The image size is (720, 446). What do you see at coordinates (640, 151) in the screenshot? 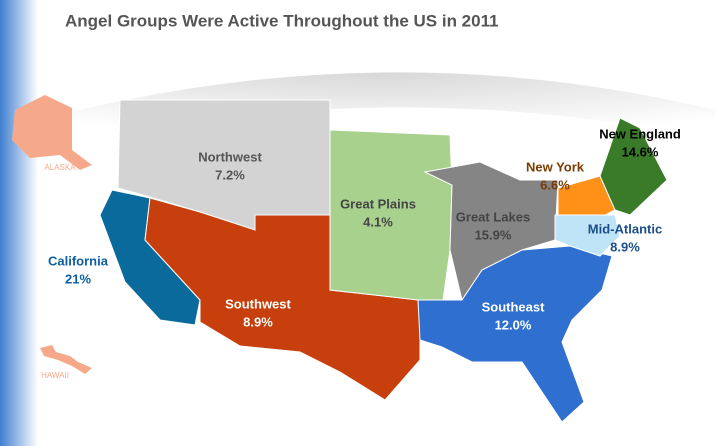
I see `region-share: 14.6%` at bounding box center [640, 151].